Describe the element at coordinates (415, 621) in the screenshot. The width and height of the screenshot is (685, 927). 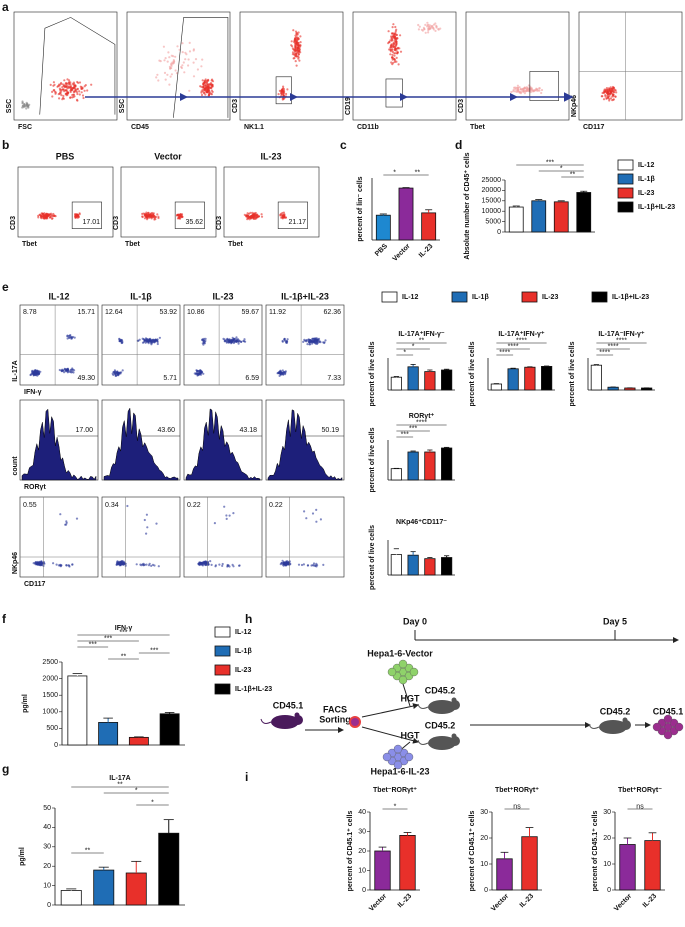
I see `timeline-label: Day 0` at that location.